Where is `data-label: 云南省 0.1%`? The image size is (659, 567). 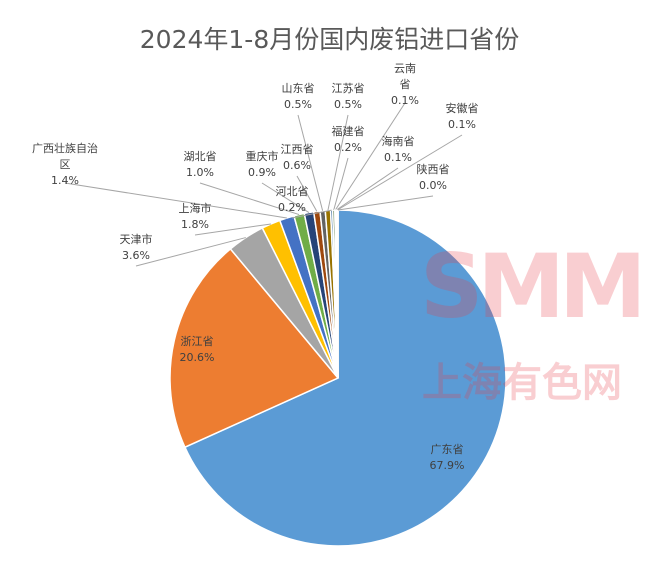
data-label: 云南省 0.1% is located at coordinates (405, 85).